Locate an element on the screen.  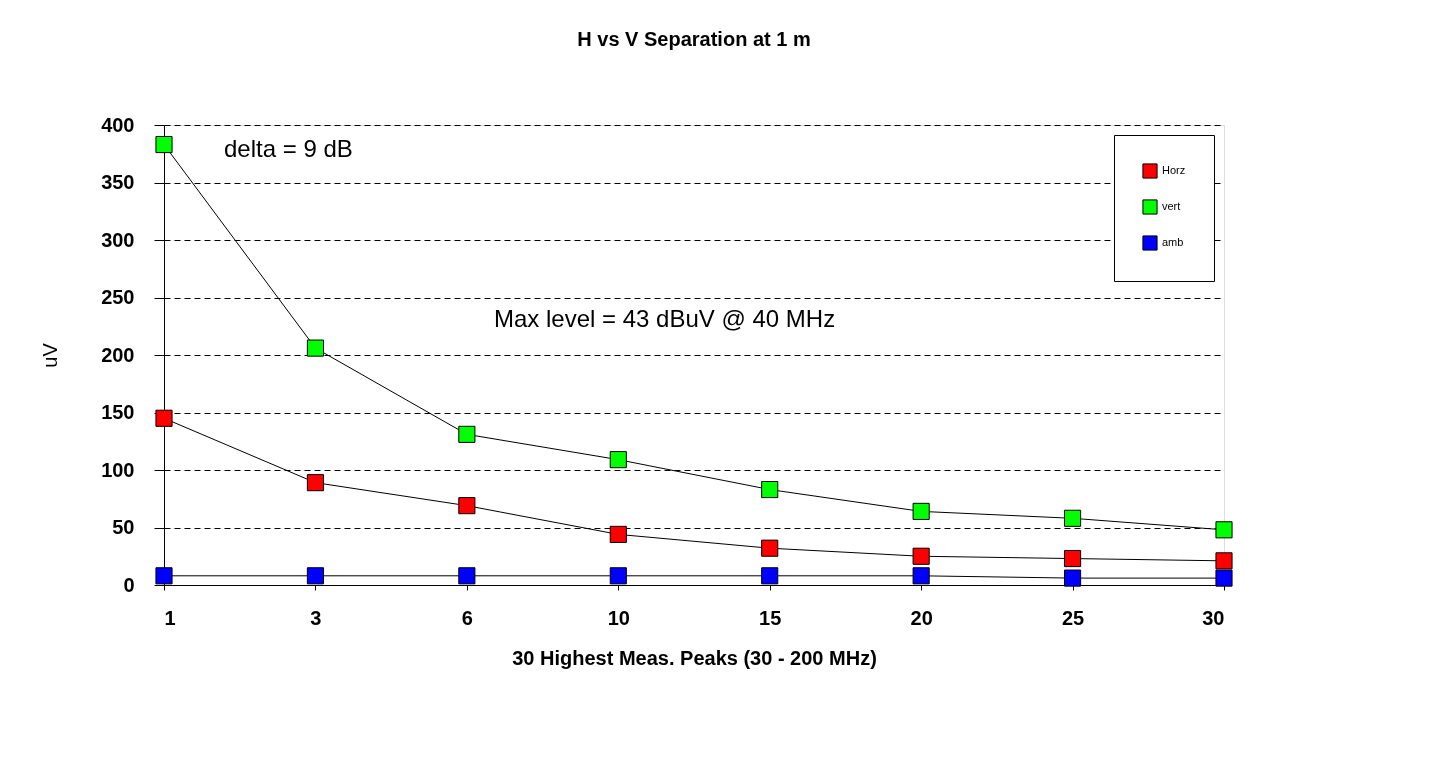
x-tick-label: 6 is located at coordinates (467, 617).